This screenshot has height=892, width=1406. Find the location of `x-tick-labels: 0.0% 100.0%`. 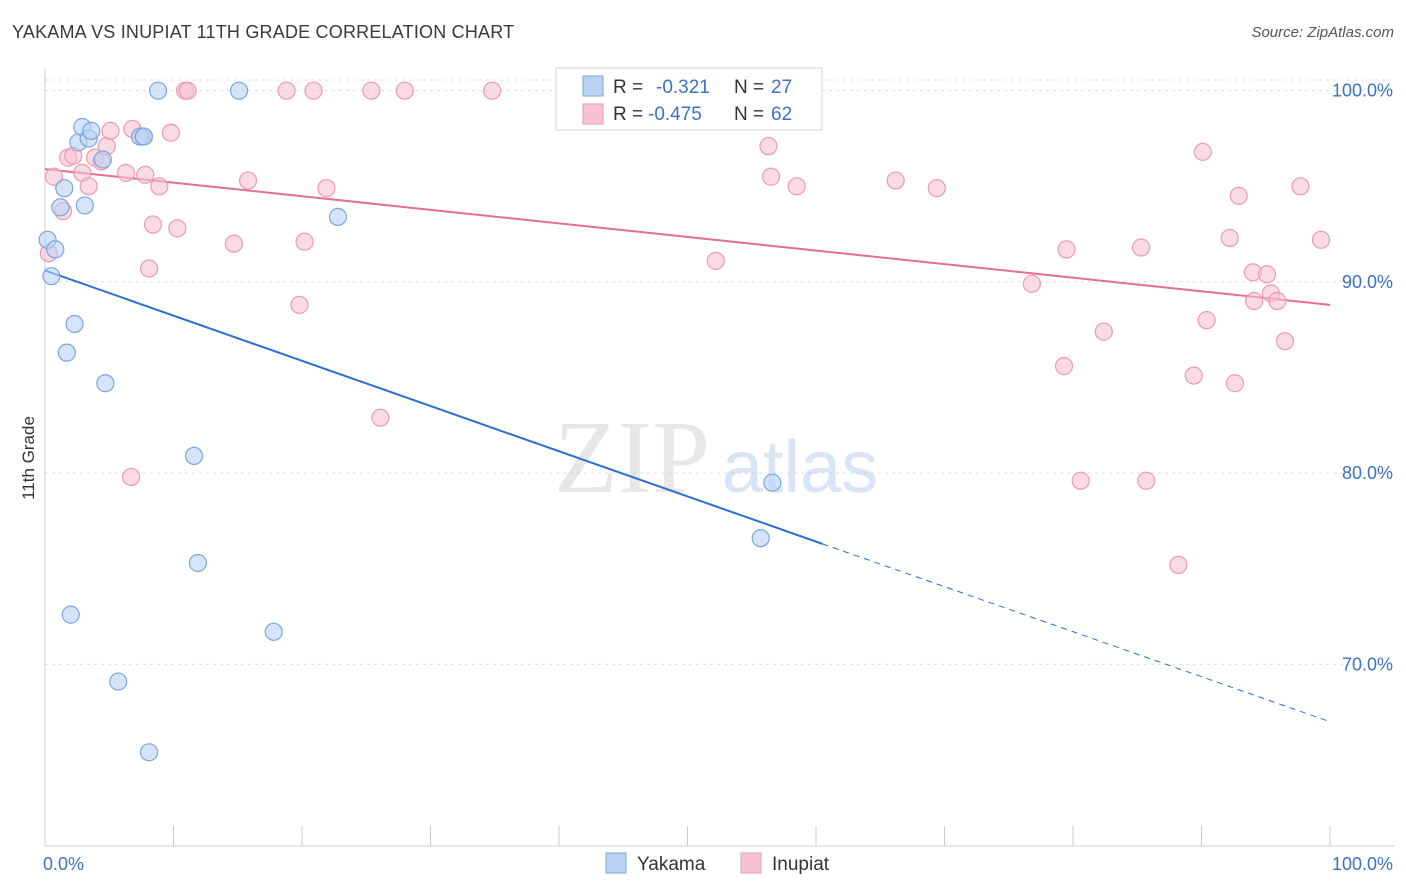

x-tick-labels: 0.0% 100.0% is located at coordinates (718, 864).